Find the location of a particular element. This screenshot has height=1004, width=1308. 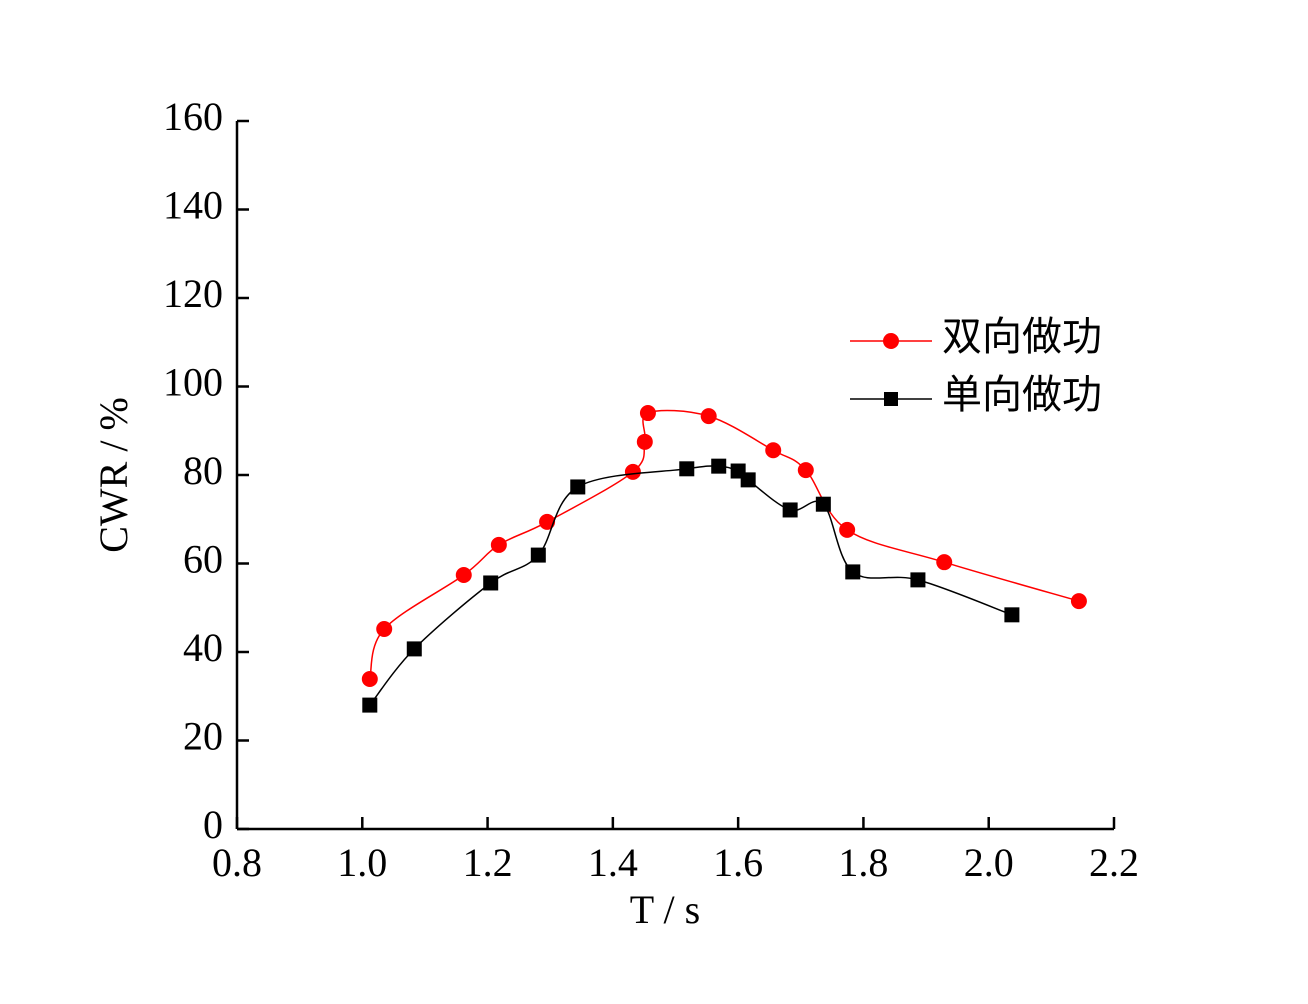

x-tick-label: 2.0 is located at coordinates (989, 862).